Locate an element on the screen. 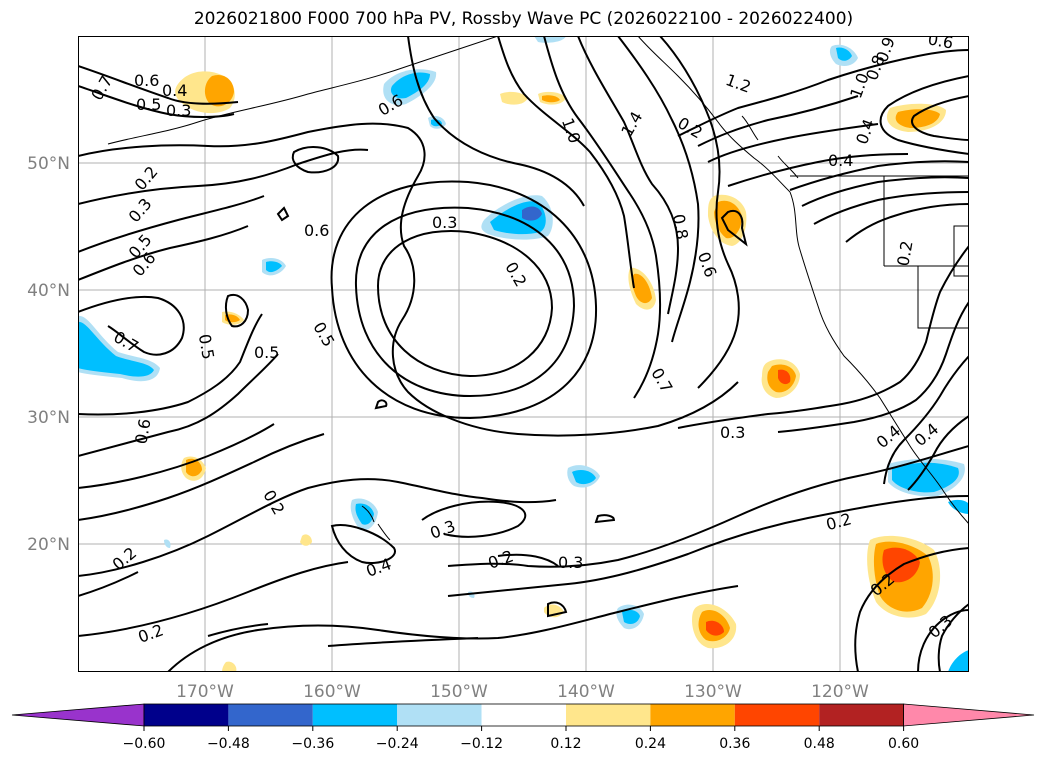 This screenshot has height=765, width=1047. lon-label: 170°W is located at coordinates (205, 691).